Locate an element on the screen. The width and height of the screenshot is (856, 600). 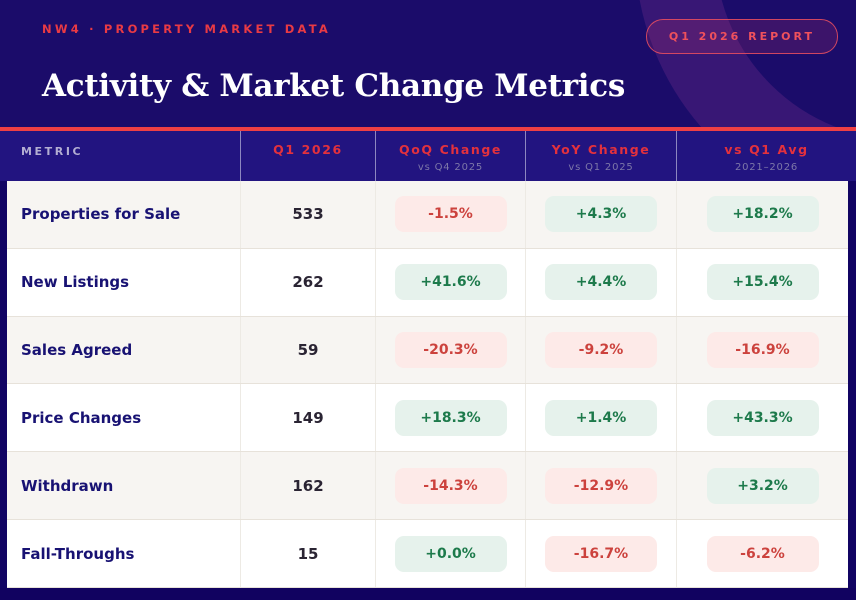
change-pill: +41.6% is located at coordinates (450, 282).